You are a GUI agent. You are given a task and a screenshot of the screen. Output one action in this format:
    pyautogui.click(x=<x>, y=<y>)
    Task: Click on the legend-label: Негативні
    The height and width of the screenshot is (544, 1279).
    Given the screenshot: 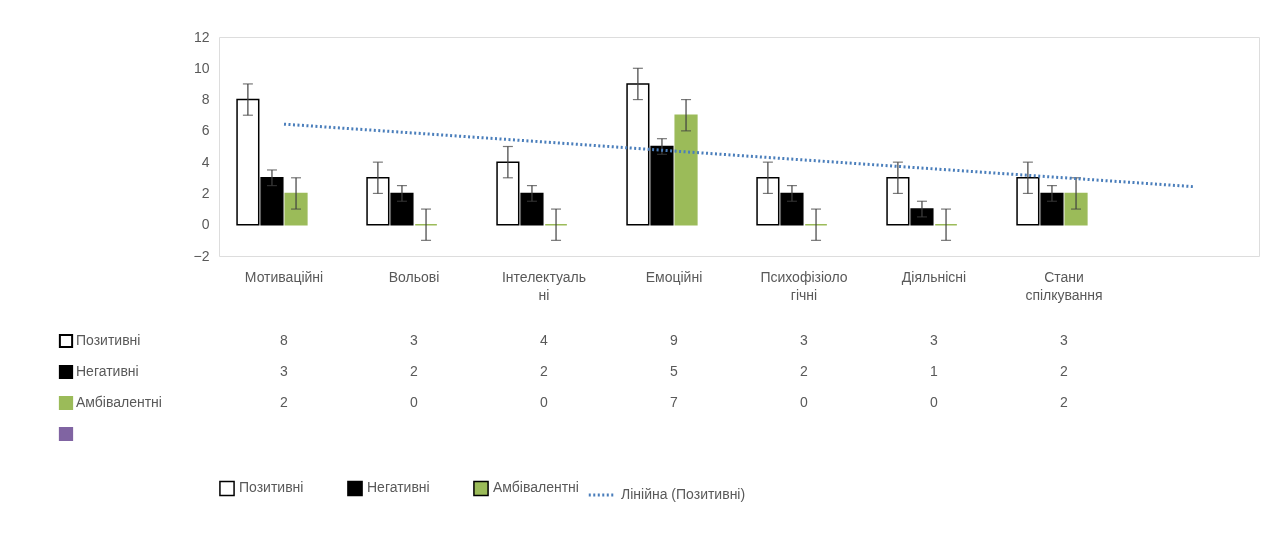 What is the action you would take?
    pyautogui.click(x=107, y=371)
    